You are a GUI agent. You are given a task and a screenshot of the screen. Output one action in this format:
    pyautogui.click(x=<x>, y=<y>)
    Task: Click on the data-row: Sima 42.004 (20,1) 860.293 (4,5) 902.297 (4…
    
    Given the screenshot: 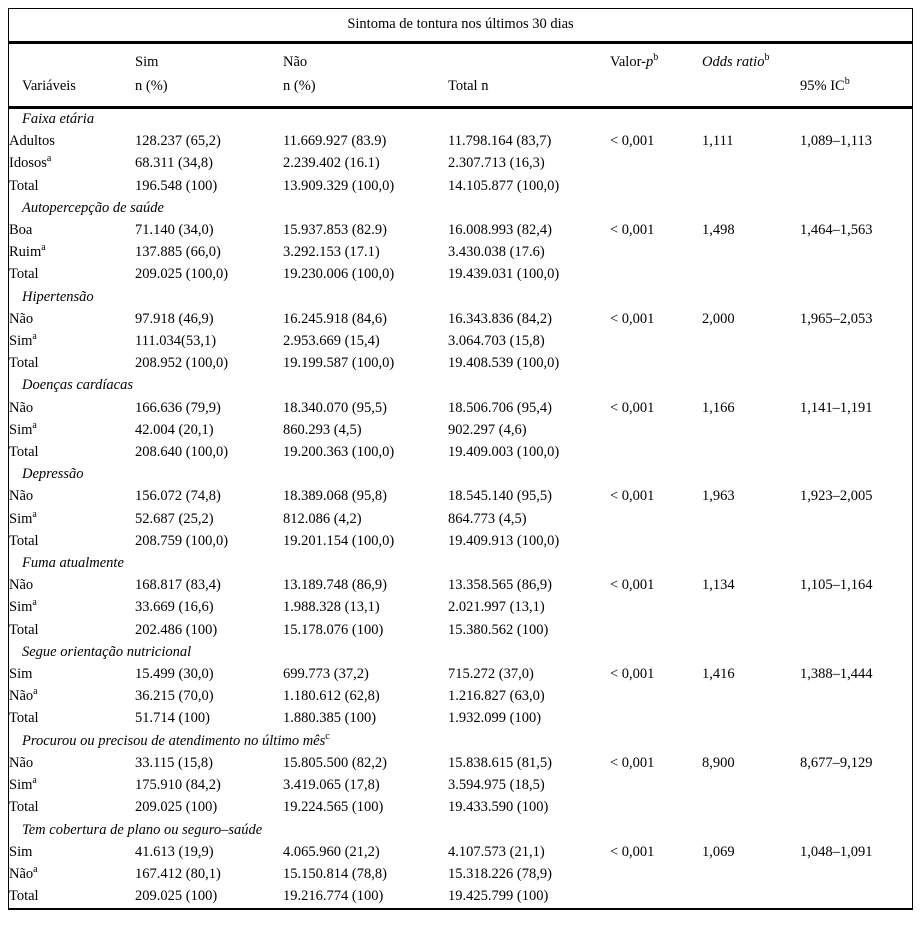 What is the action you would take?
    pyautogui.click(x=460, y=431)
    